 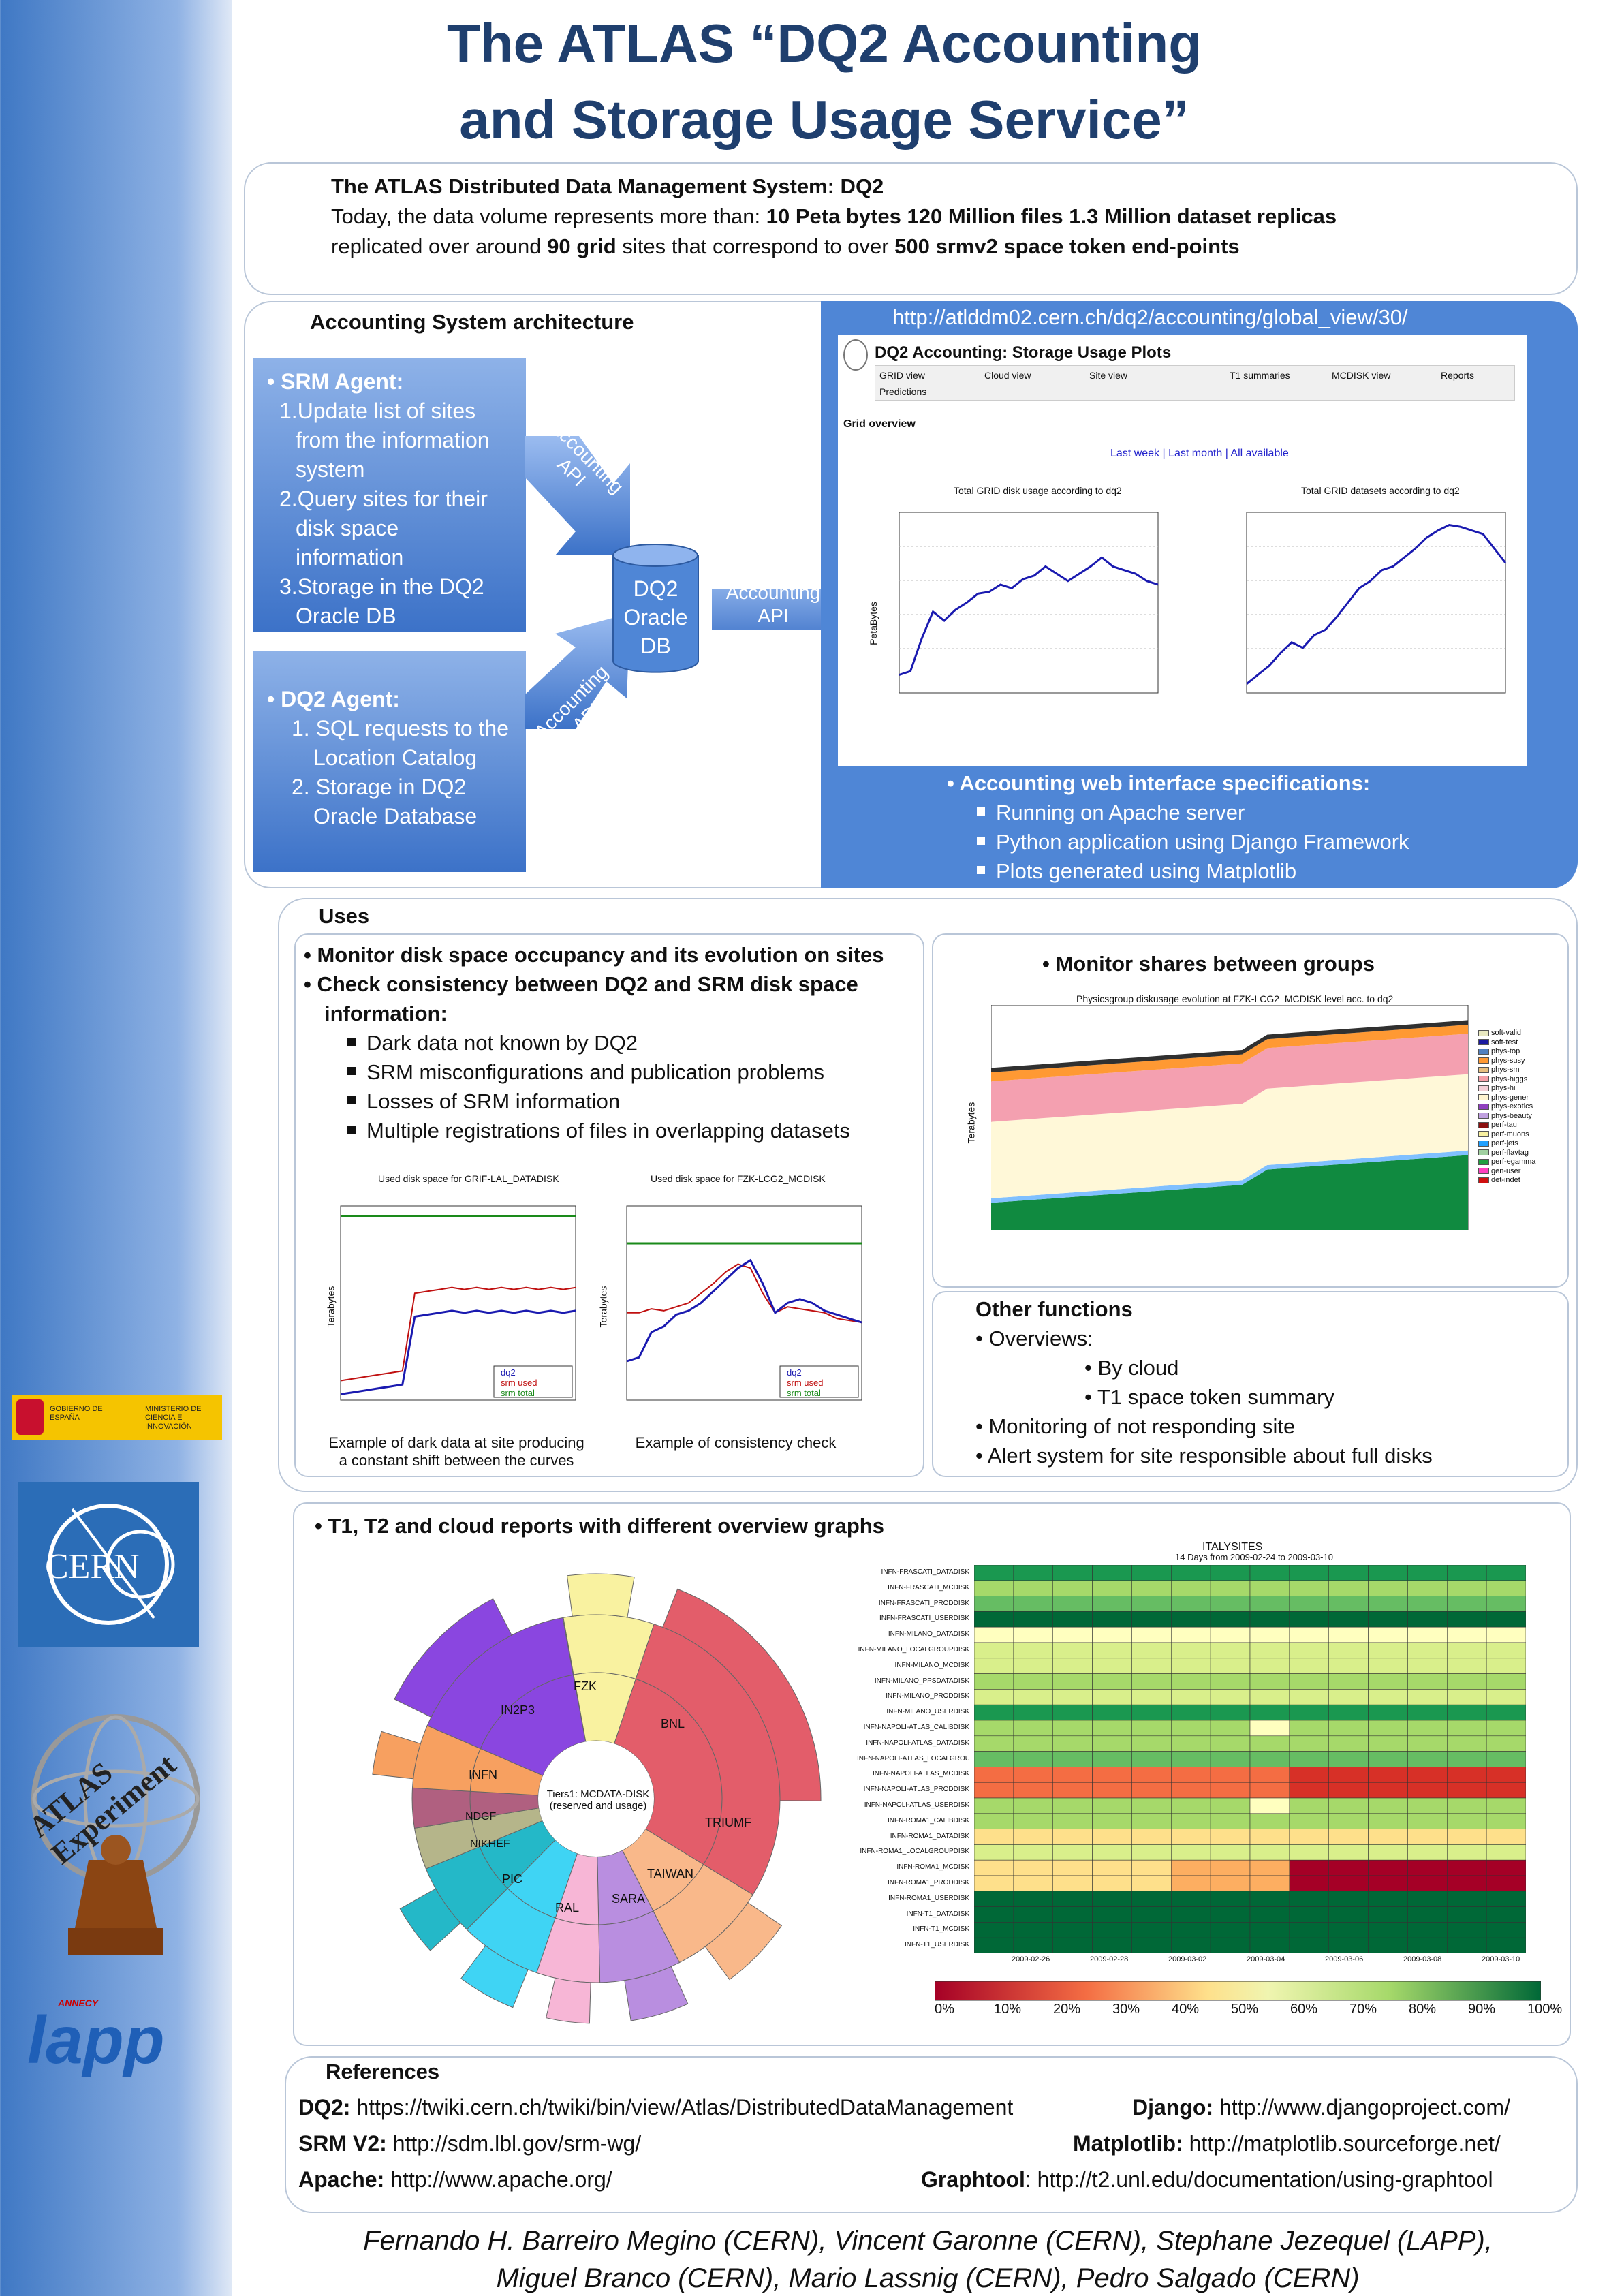 I want to click on ref-srm: SRM V2: http://sdm.lbl.gov/srm-wg/, so click(x=470, y=2144).